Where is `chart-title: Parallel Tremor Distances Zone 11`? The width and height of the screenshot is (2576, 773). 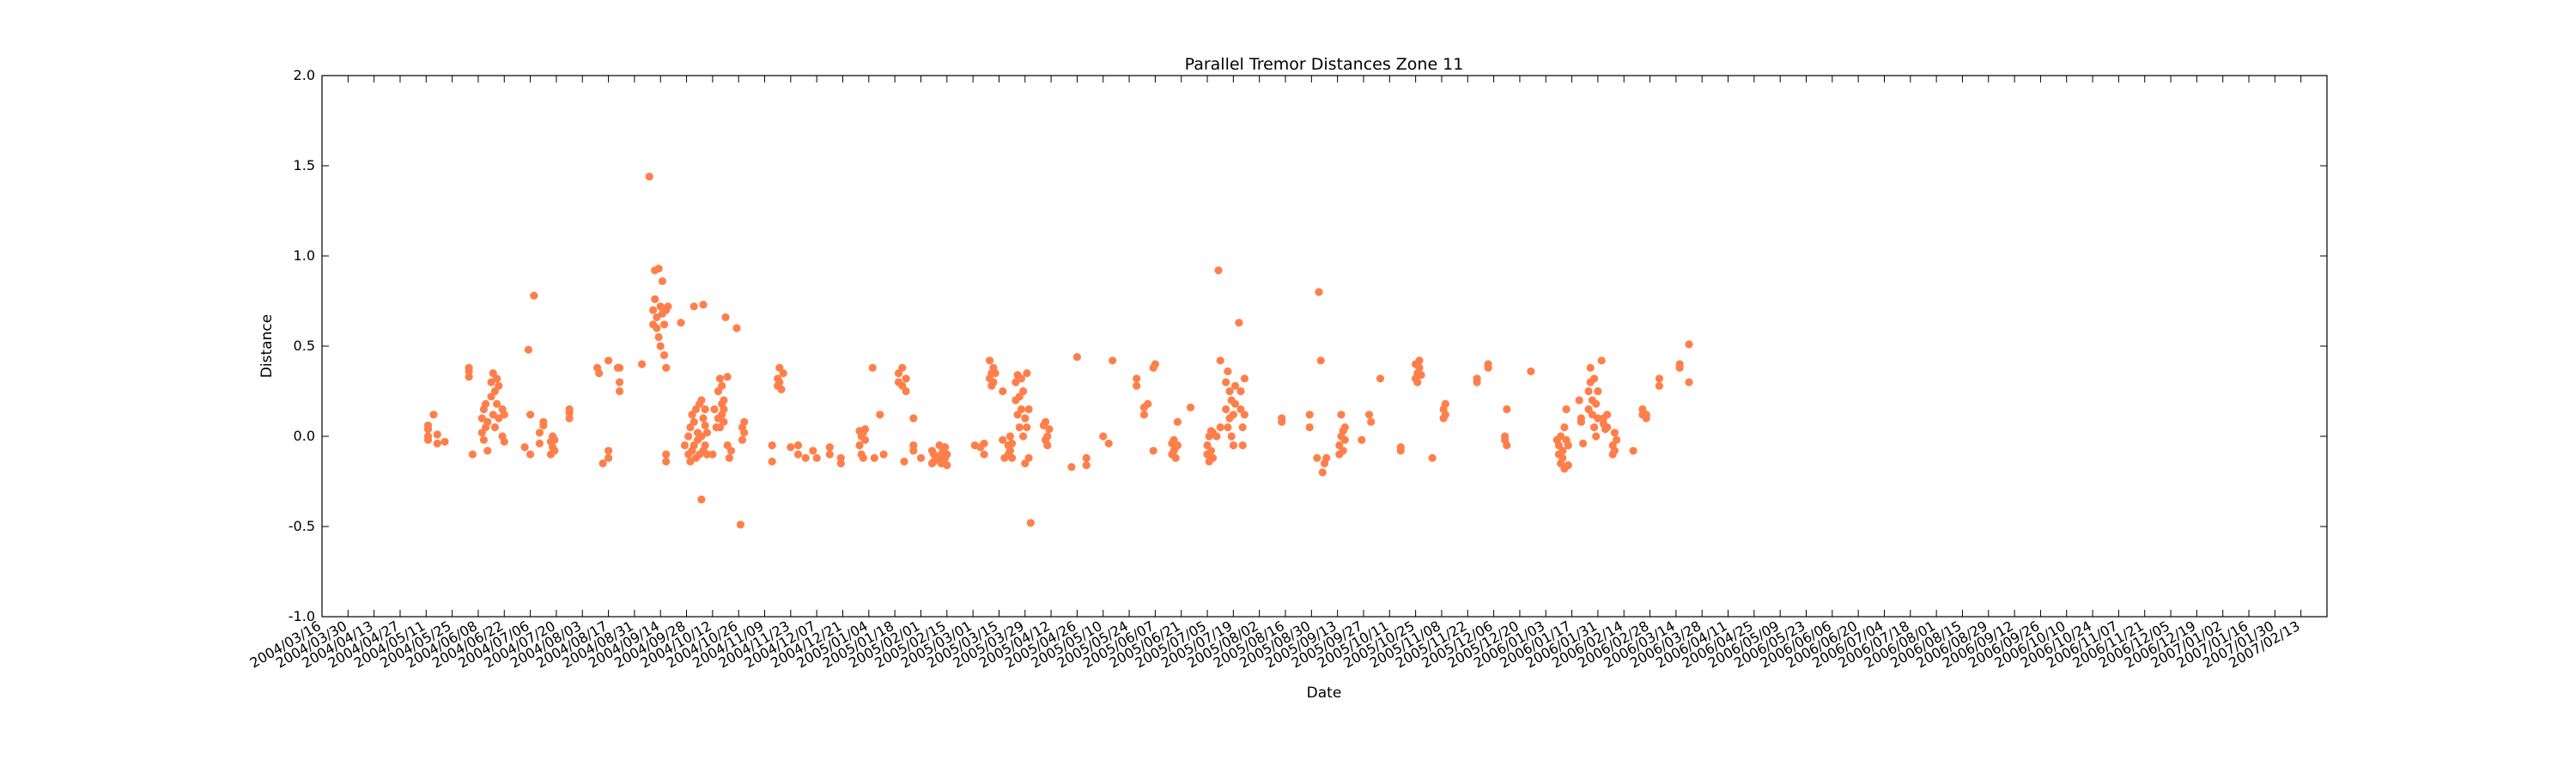
chart-title: Parallel Tremor Distances Zone 11 is located at coordinates (1324, 64).